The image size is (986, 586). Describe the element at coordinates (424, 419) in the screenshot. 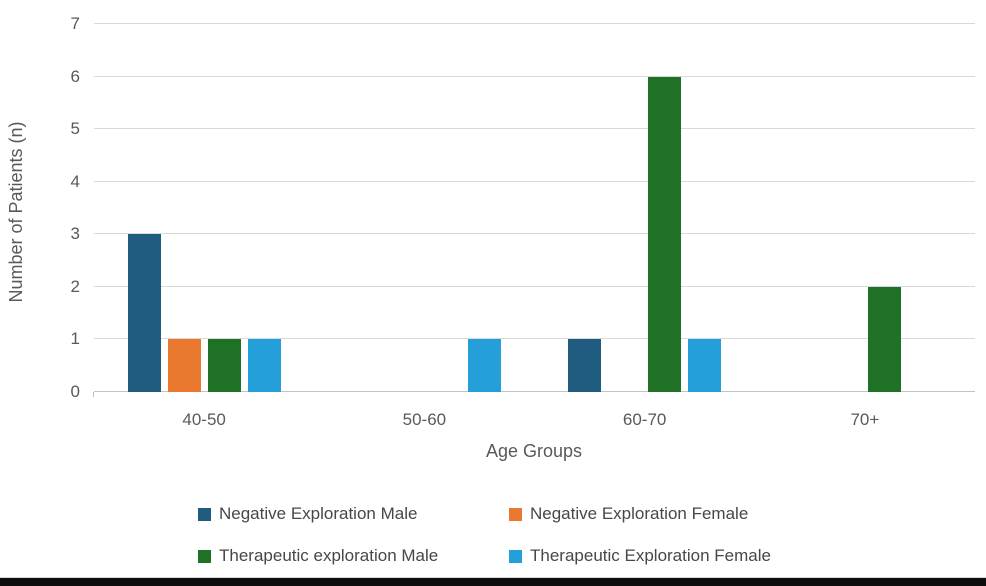

I see `x-tick-label-50-60: 50-60` at that location.